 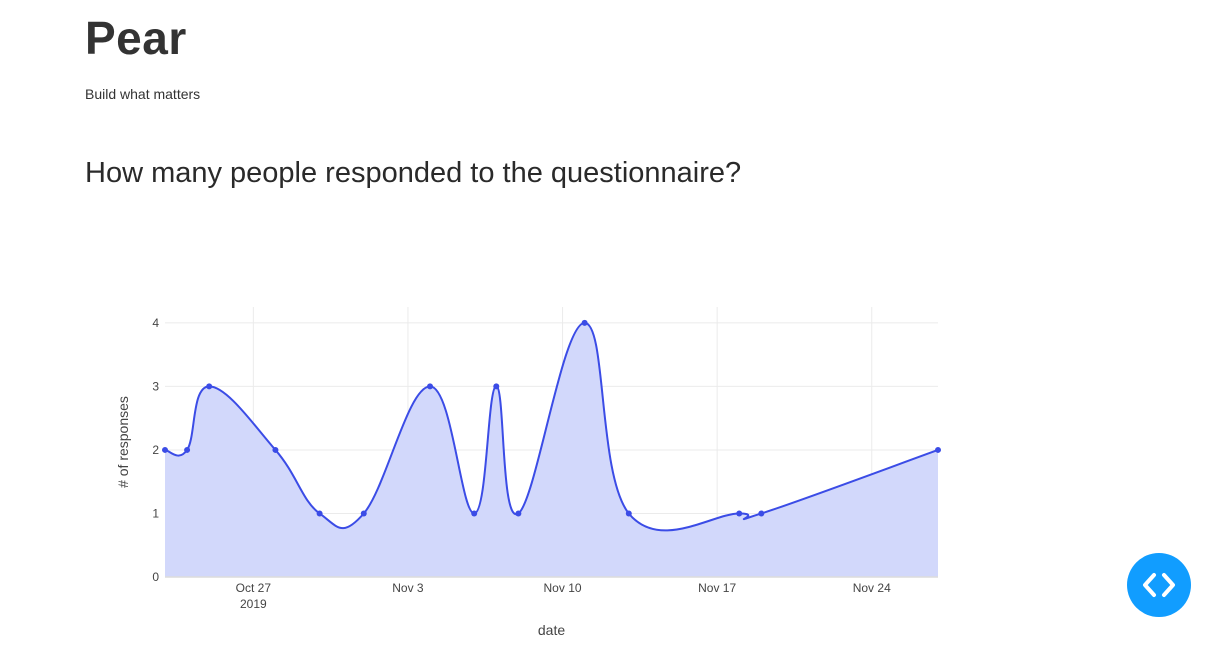 What do you see at coordinates (872, 588) in the screenshot?
I see `x-tick-label: Nov 24` at bounding box center [872, 588].